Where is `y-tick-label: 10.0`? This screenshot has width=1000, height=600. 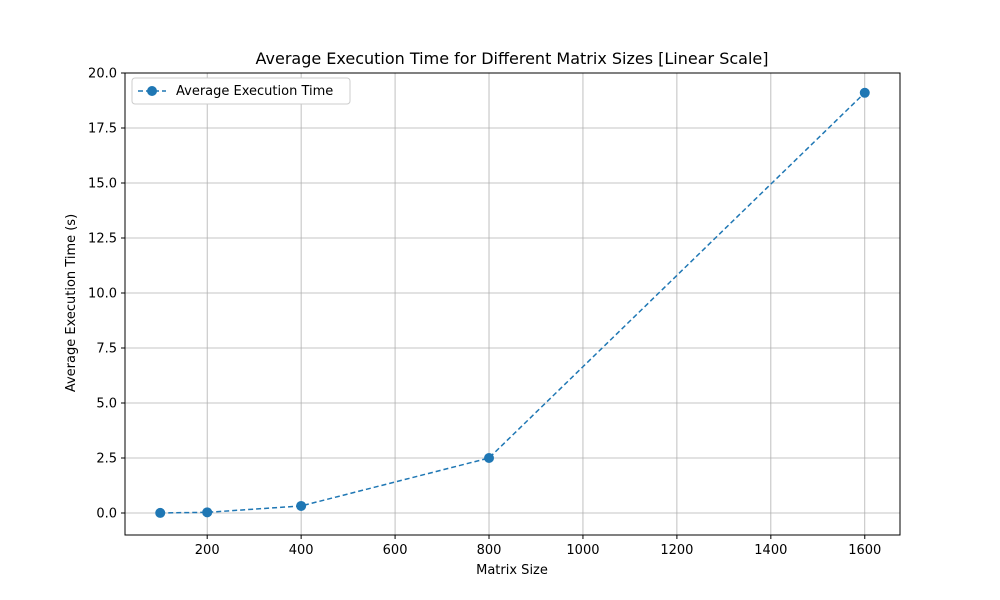 y-tick-label: 10.0 is located at coordinates (102, 294).